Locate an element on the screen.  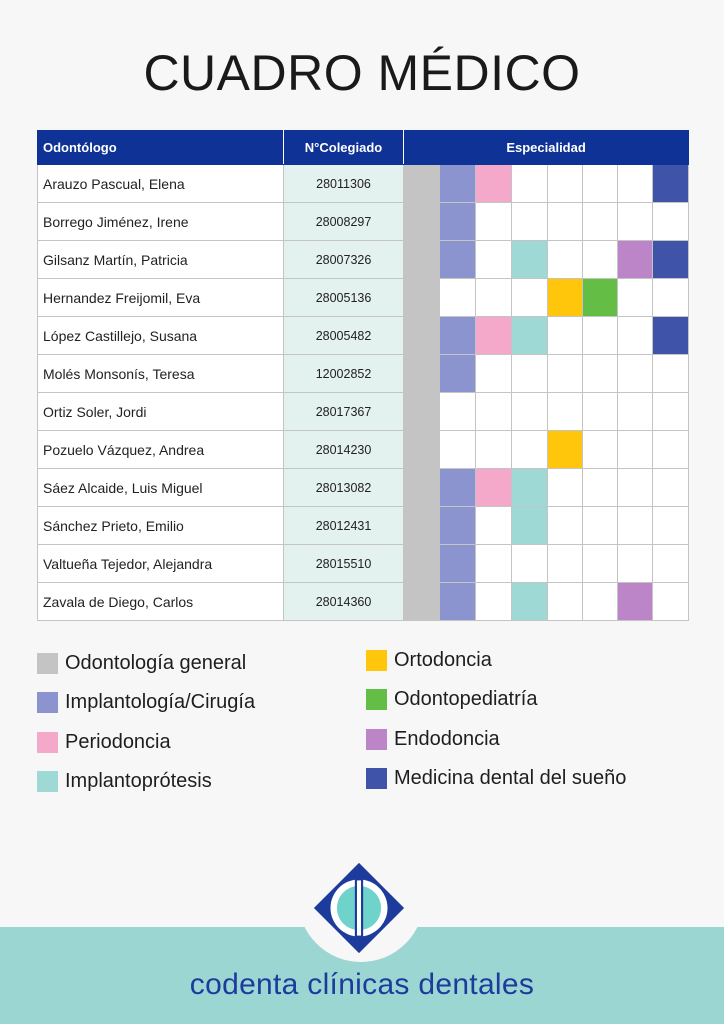
legend-item: Endodoncia is located at coordinates (433, 739).